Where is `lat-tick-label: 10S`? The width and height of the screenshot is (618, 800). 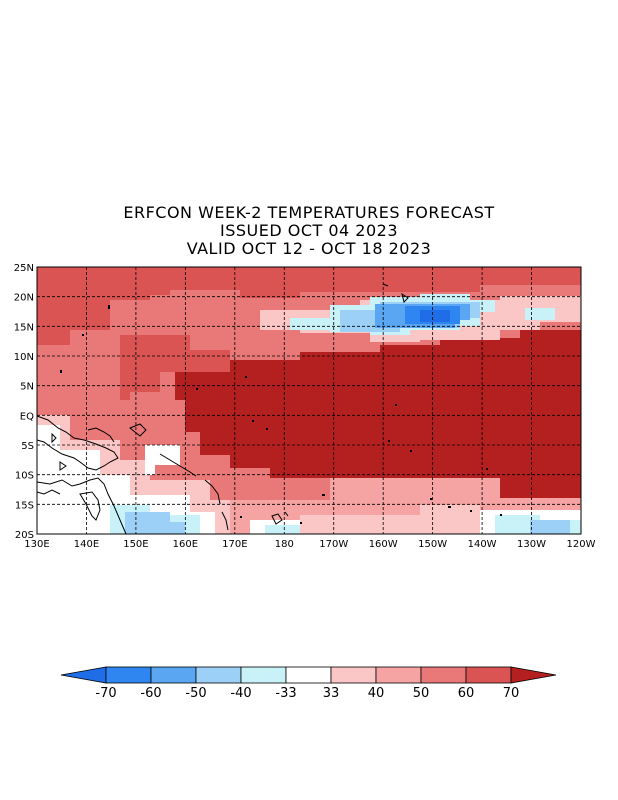 lat-tick-label: 10S is located at coordinates (24, 476).